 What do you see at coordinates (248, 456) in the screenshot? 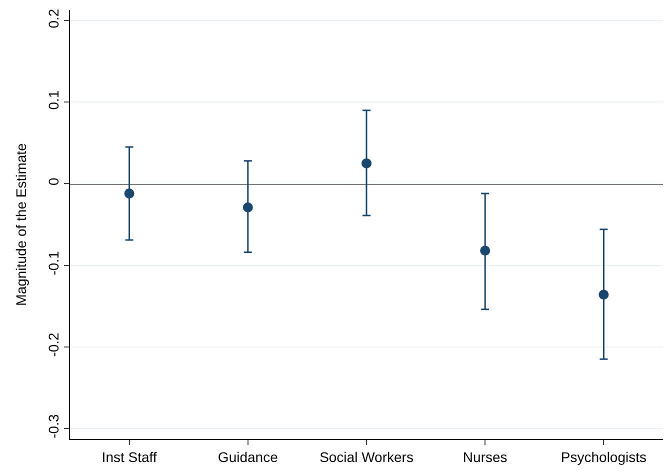
I see `x-tick-label: Guidance` at bounding box center [248, 456].